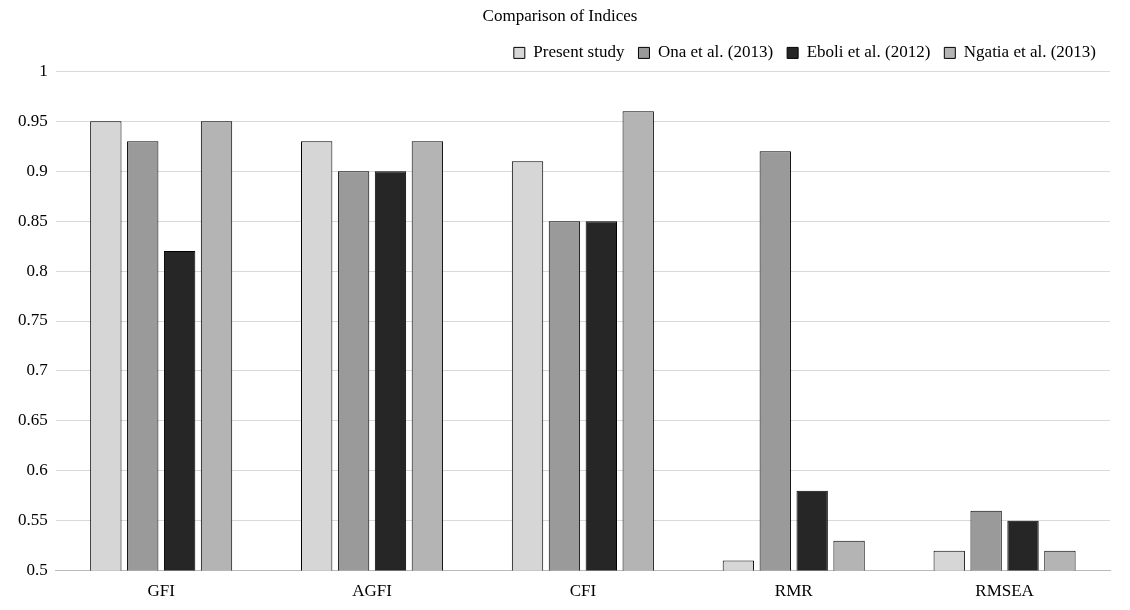  I want to click on chart-title: Comparison of Indices, so click(560, 15).